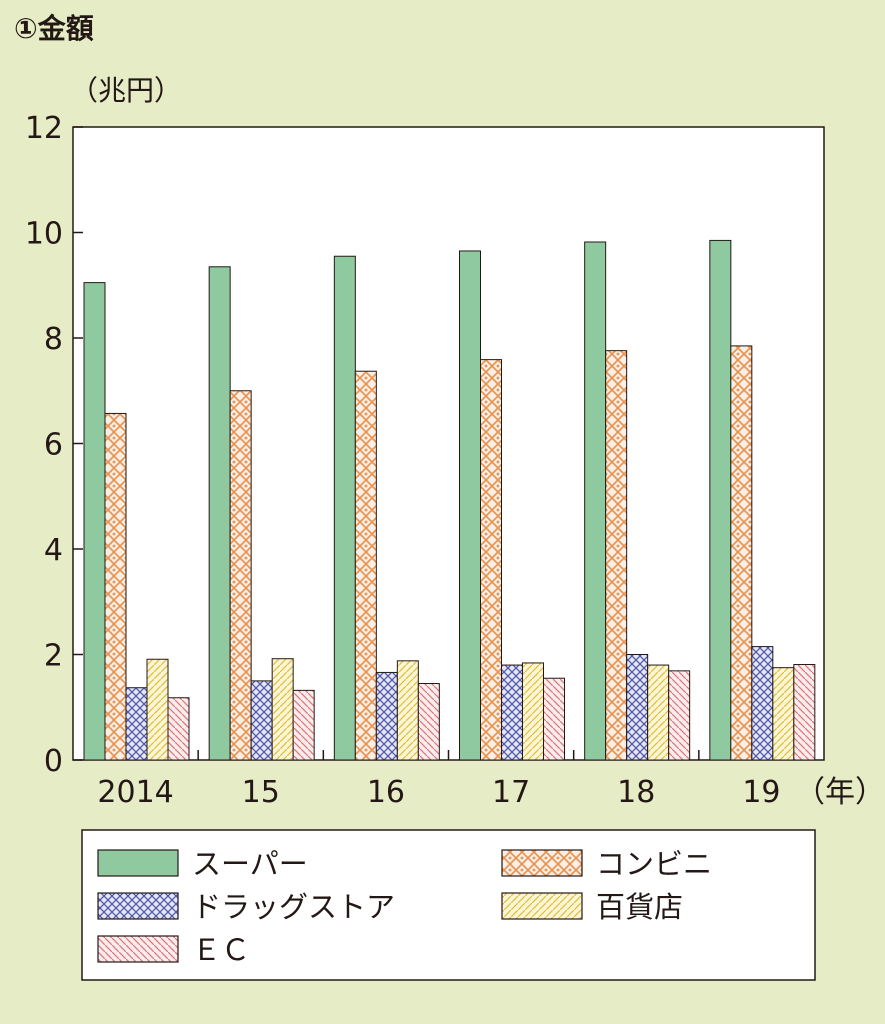 The image size is (885, 1024). Describe the element at coordinates (293, 907) in the screenshot. I see `legend-label: ドラッグストア` at that location.